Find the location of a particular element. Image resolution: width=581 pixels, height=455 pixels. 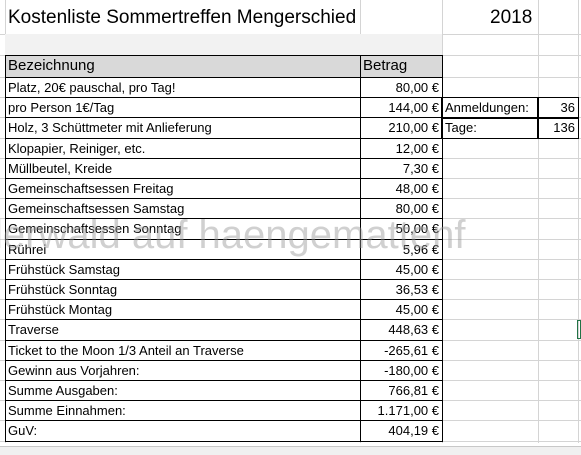

cell-label: Gemeinschaftsessen Sonntag is located at coordinates (95, 229).